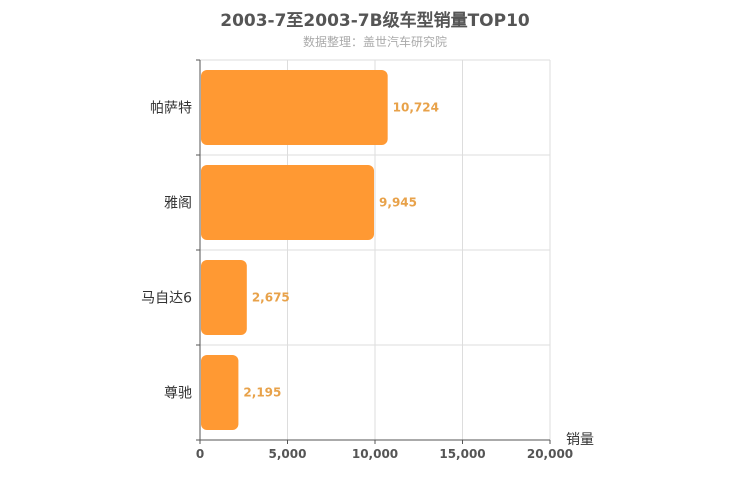  What do you see at coordinates (462, 454) in the screenshot?
I see `x-tick-label: 15,000` at bounding box center [462, 454].